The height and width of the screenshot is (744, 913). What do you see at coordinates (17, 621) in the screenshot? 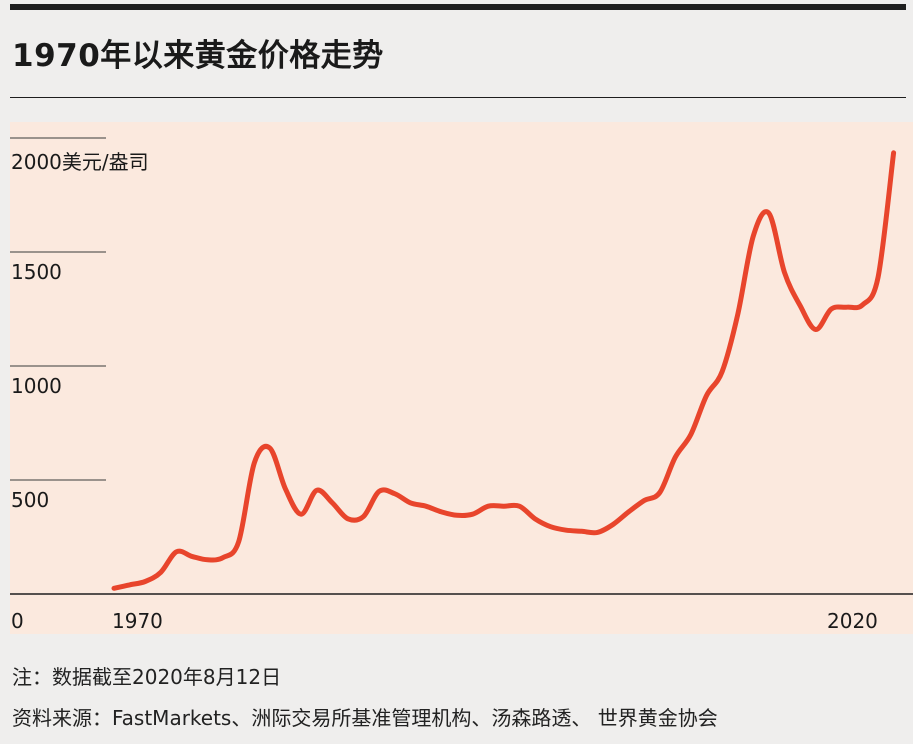
I see `y-tick-label-0: 0` at bounding box center [17, 621].